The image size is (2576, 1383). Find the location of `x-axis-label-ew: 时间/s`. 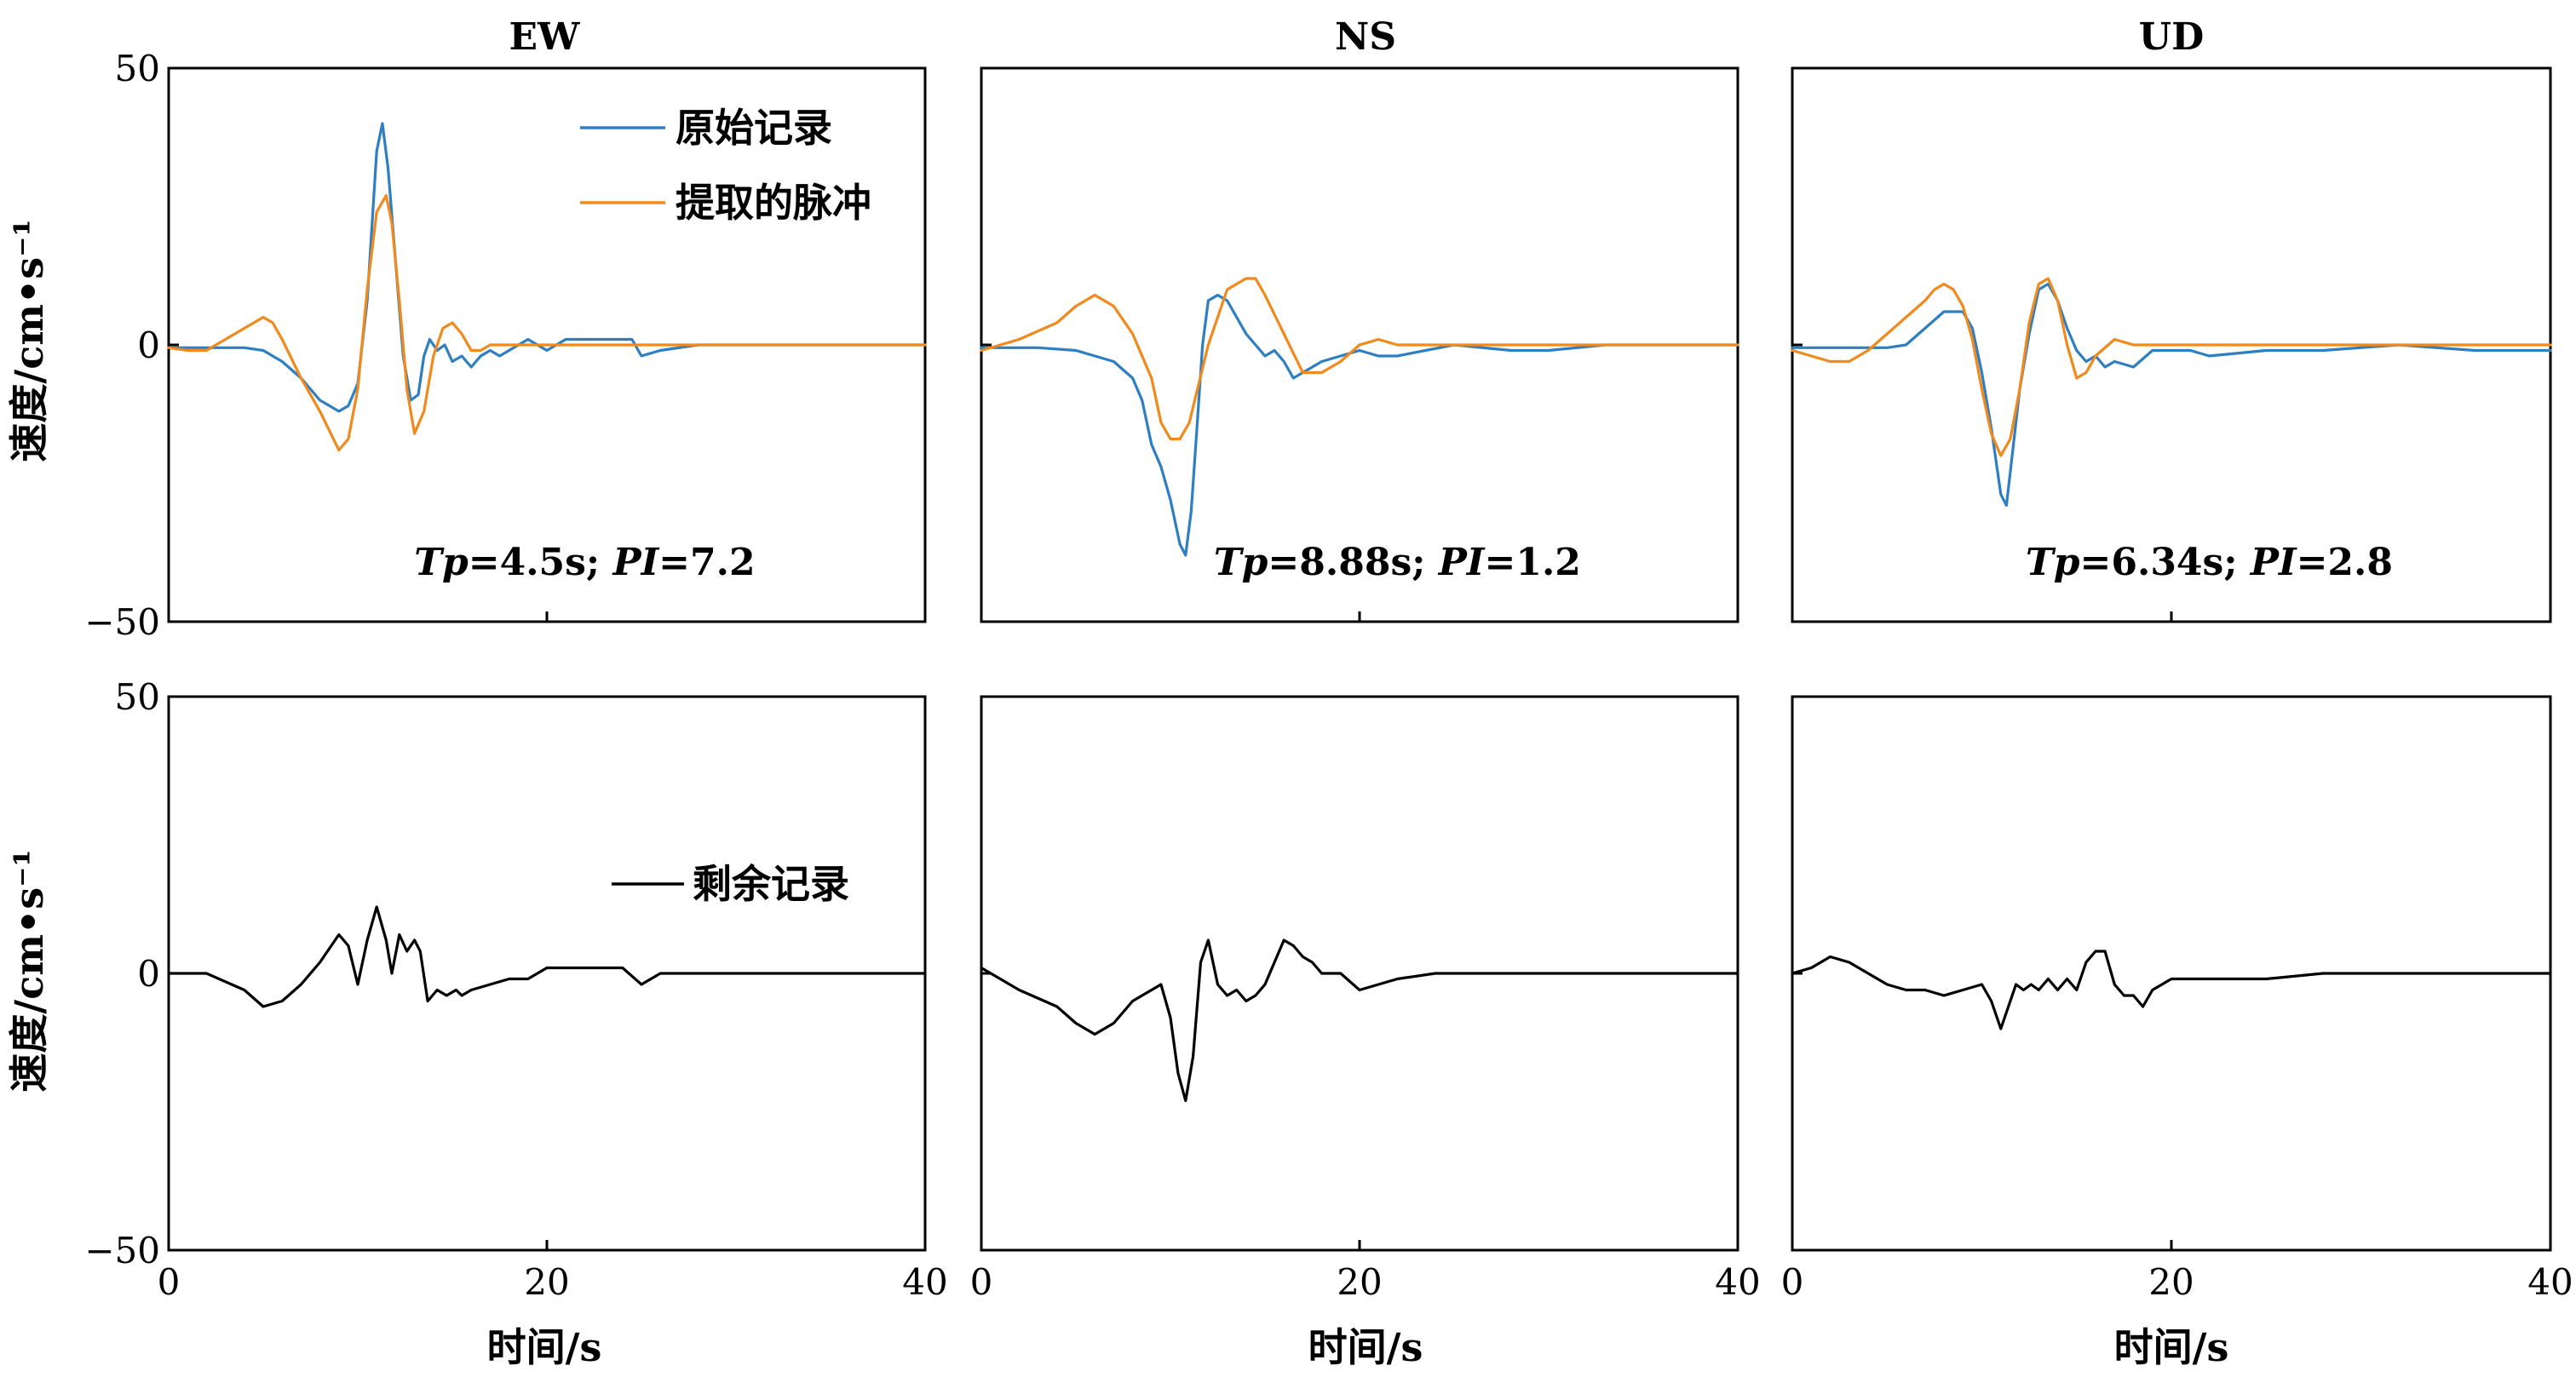

x-axis-label-ew: 时间/s is located at coordinates (545, 1347).